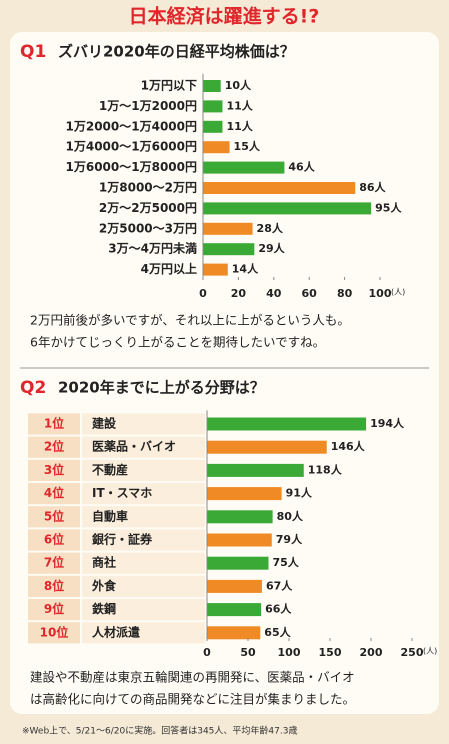 The height and width of the screenshot is (744, 449). I want to click on category-label: 人材派遣, so click(116, 631).